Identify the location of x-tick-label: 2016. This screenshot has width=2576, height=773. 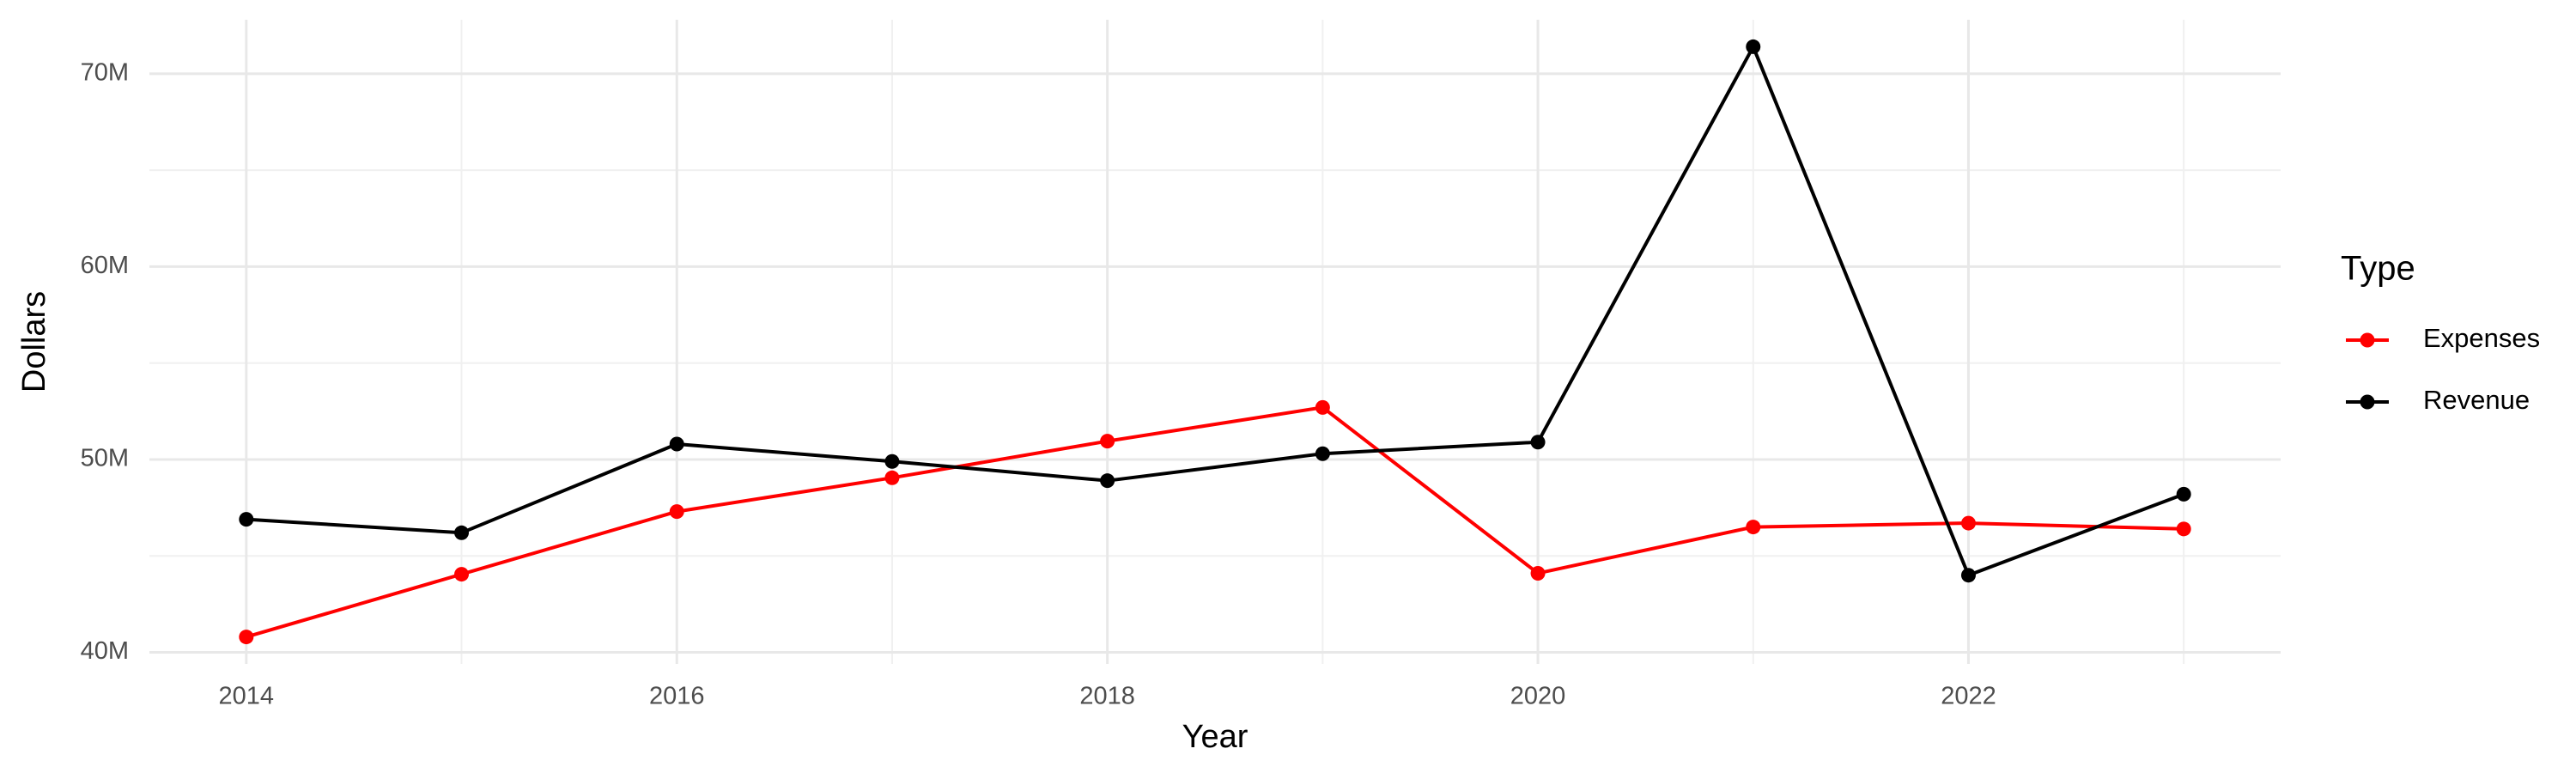
(677, 696).